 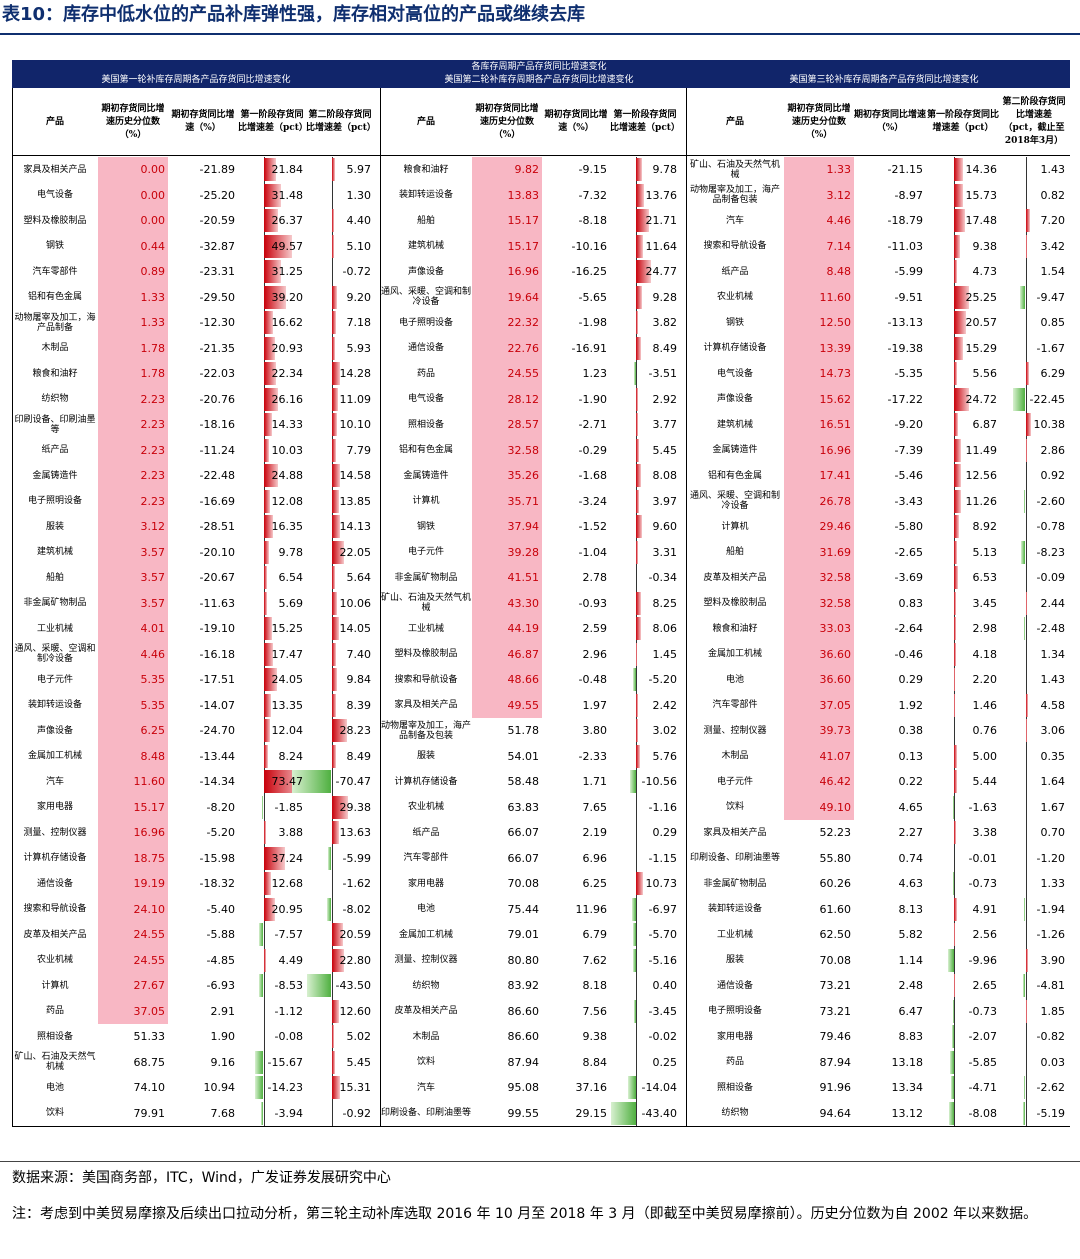 What do you see at coordinates (356, 909) in the screenshot?
I see `d2-value: -8.02` at bounding box center [356, 909].